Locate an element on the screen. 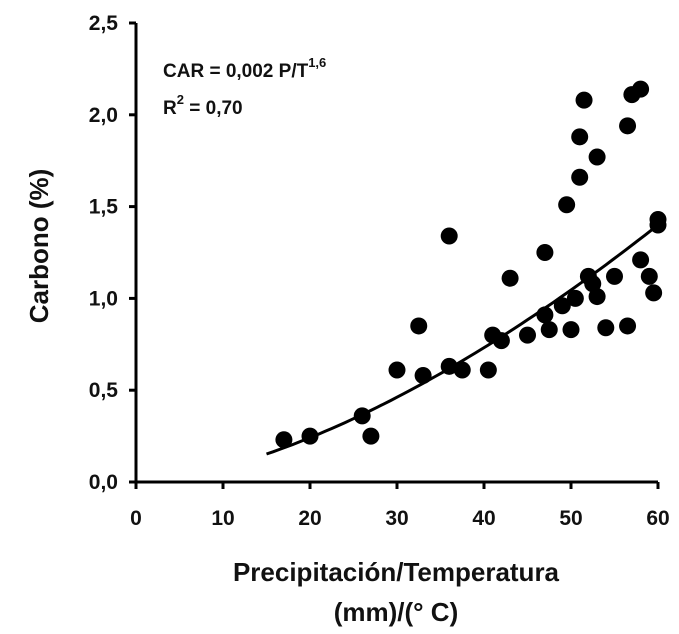 The height and width of the screenshot is (634, 679). r2-annotation: R2 = 0,70 is located at coordinates (203, 105).